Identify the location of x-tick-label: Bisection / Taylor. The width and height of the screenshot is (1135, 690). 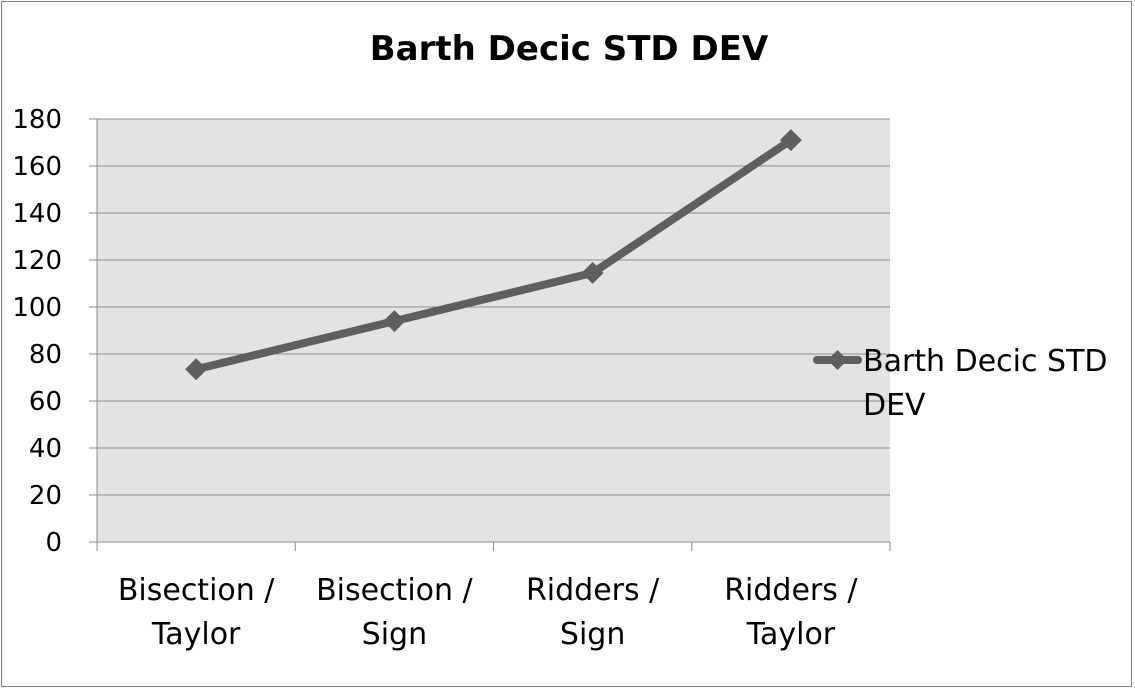
(196, 612).